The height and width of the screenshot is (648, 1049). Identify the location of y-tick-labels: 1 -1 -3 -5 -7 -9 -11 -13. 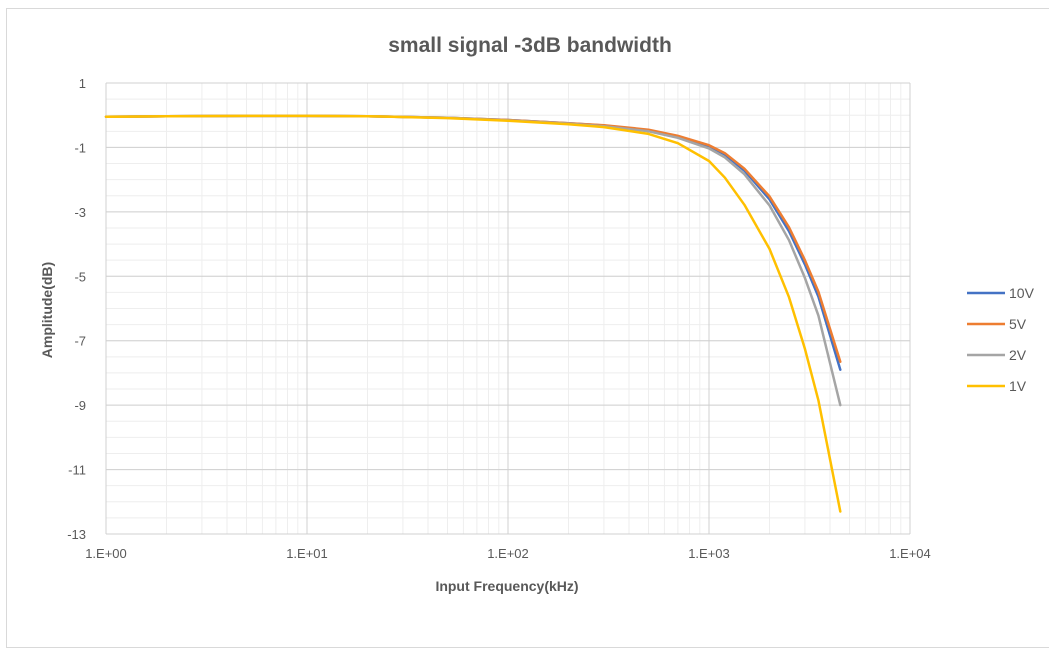
(76, 309).